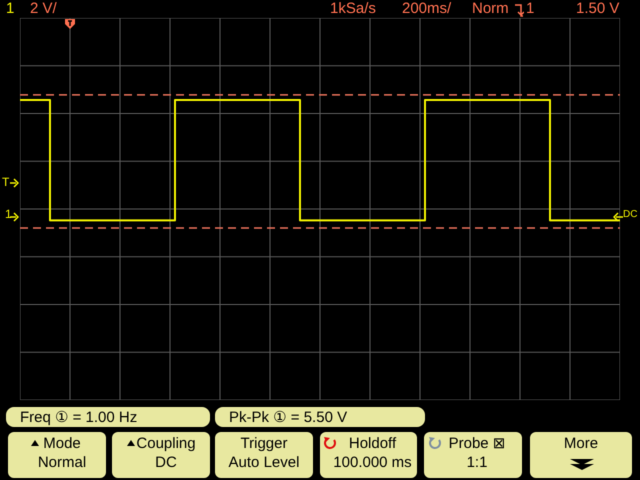 The height and width of the screenshot is (480, 640). What do you see at coordinates (581, 443) in the screenshot?
I see `text: More` at bounding box center [581, 443].